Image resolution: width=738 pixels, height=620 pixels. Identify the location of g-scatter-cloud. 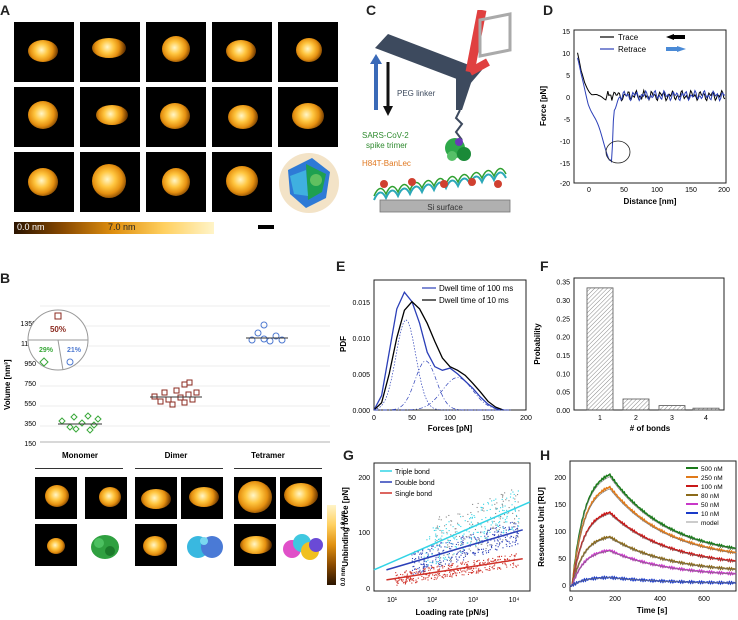
(478, 527).